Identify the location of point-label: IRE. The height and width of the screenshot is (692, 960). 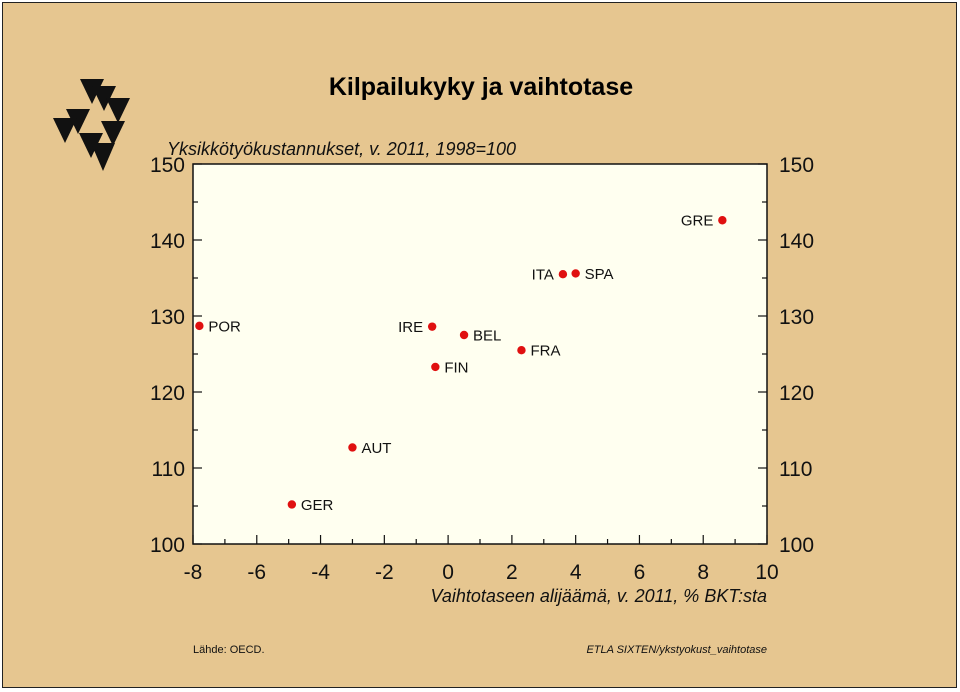
(410, 327).